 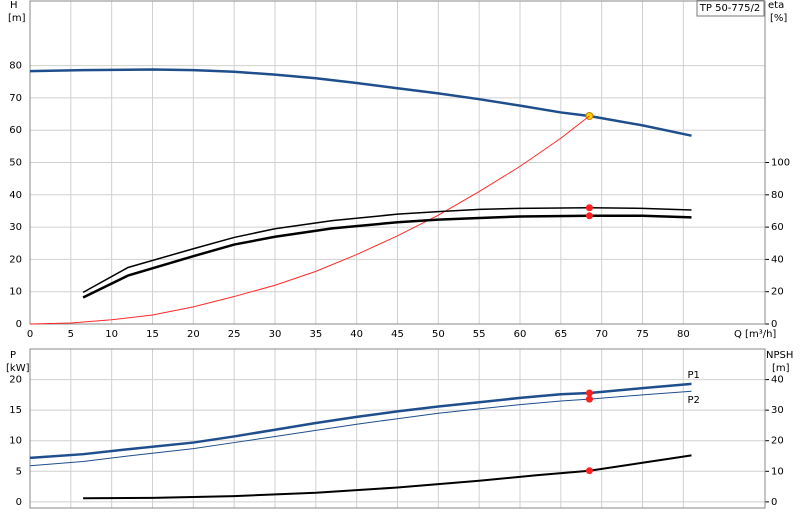 I want to click on y-tick-label: 40, so click(x=15, y=195).